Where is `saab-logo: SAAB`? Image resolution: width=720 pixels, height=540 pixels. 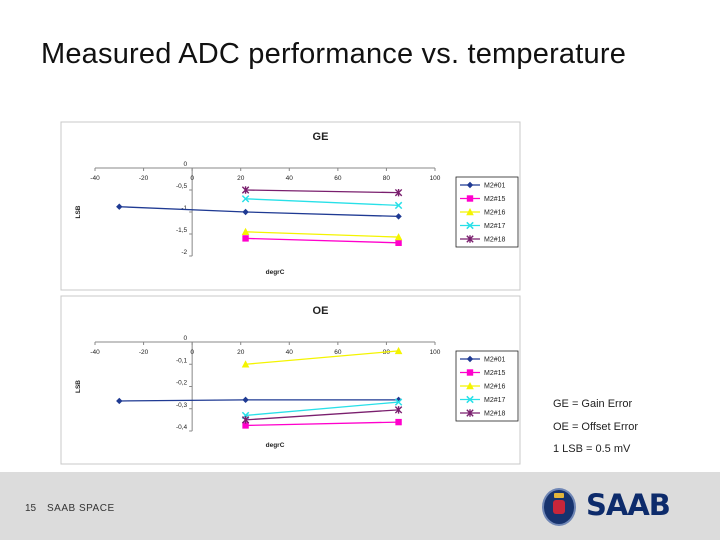 saab-logo: SAAB is located at coordinates (604, 507).